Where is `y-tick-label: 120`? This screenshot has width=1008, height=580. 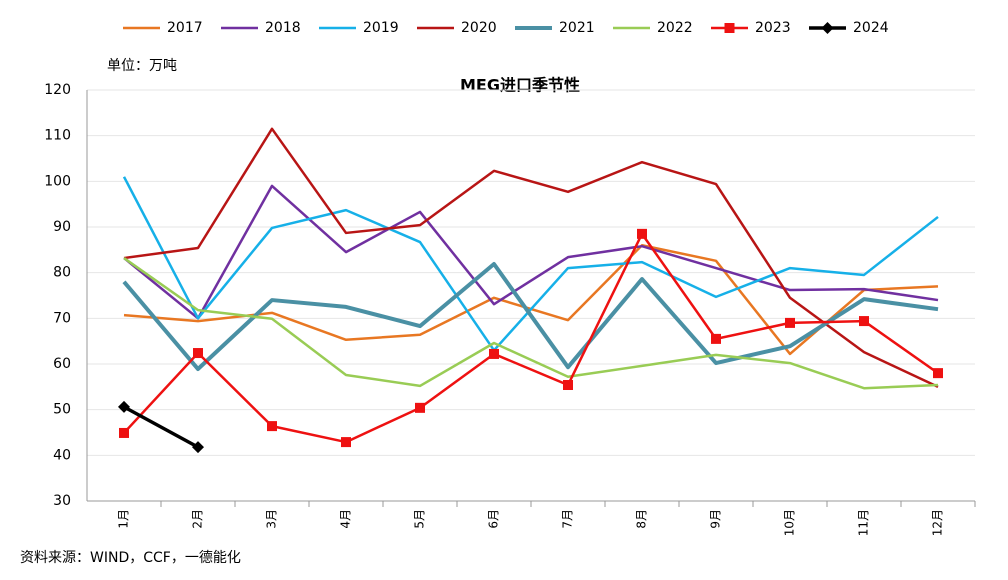
y-tick-label: 120 is located at coordinates (57, 90).